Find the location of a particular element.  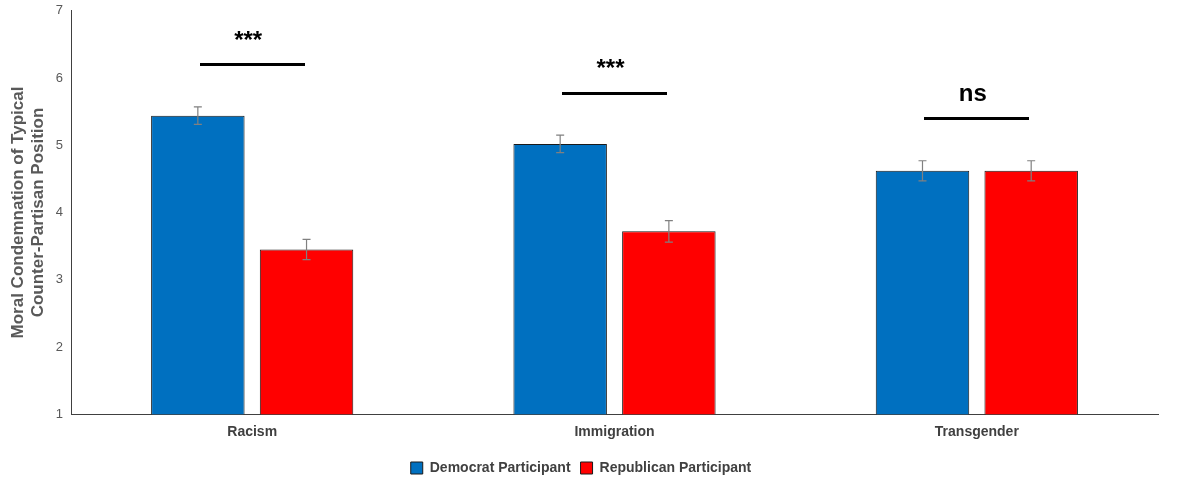

y-axis-title: Moral Condemnation of Typical Counter-Partisan Position is located at coordinates (27, 212).